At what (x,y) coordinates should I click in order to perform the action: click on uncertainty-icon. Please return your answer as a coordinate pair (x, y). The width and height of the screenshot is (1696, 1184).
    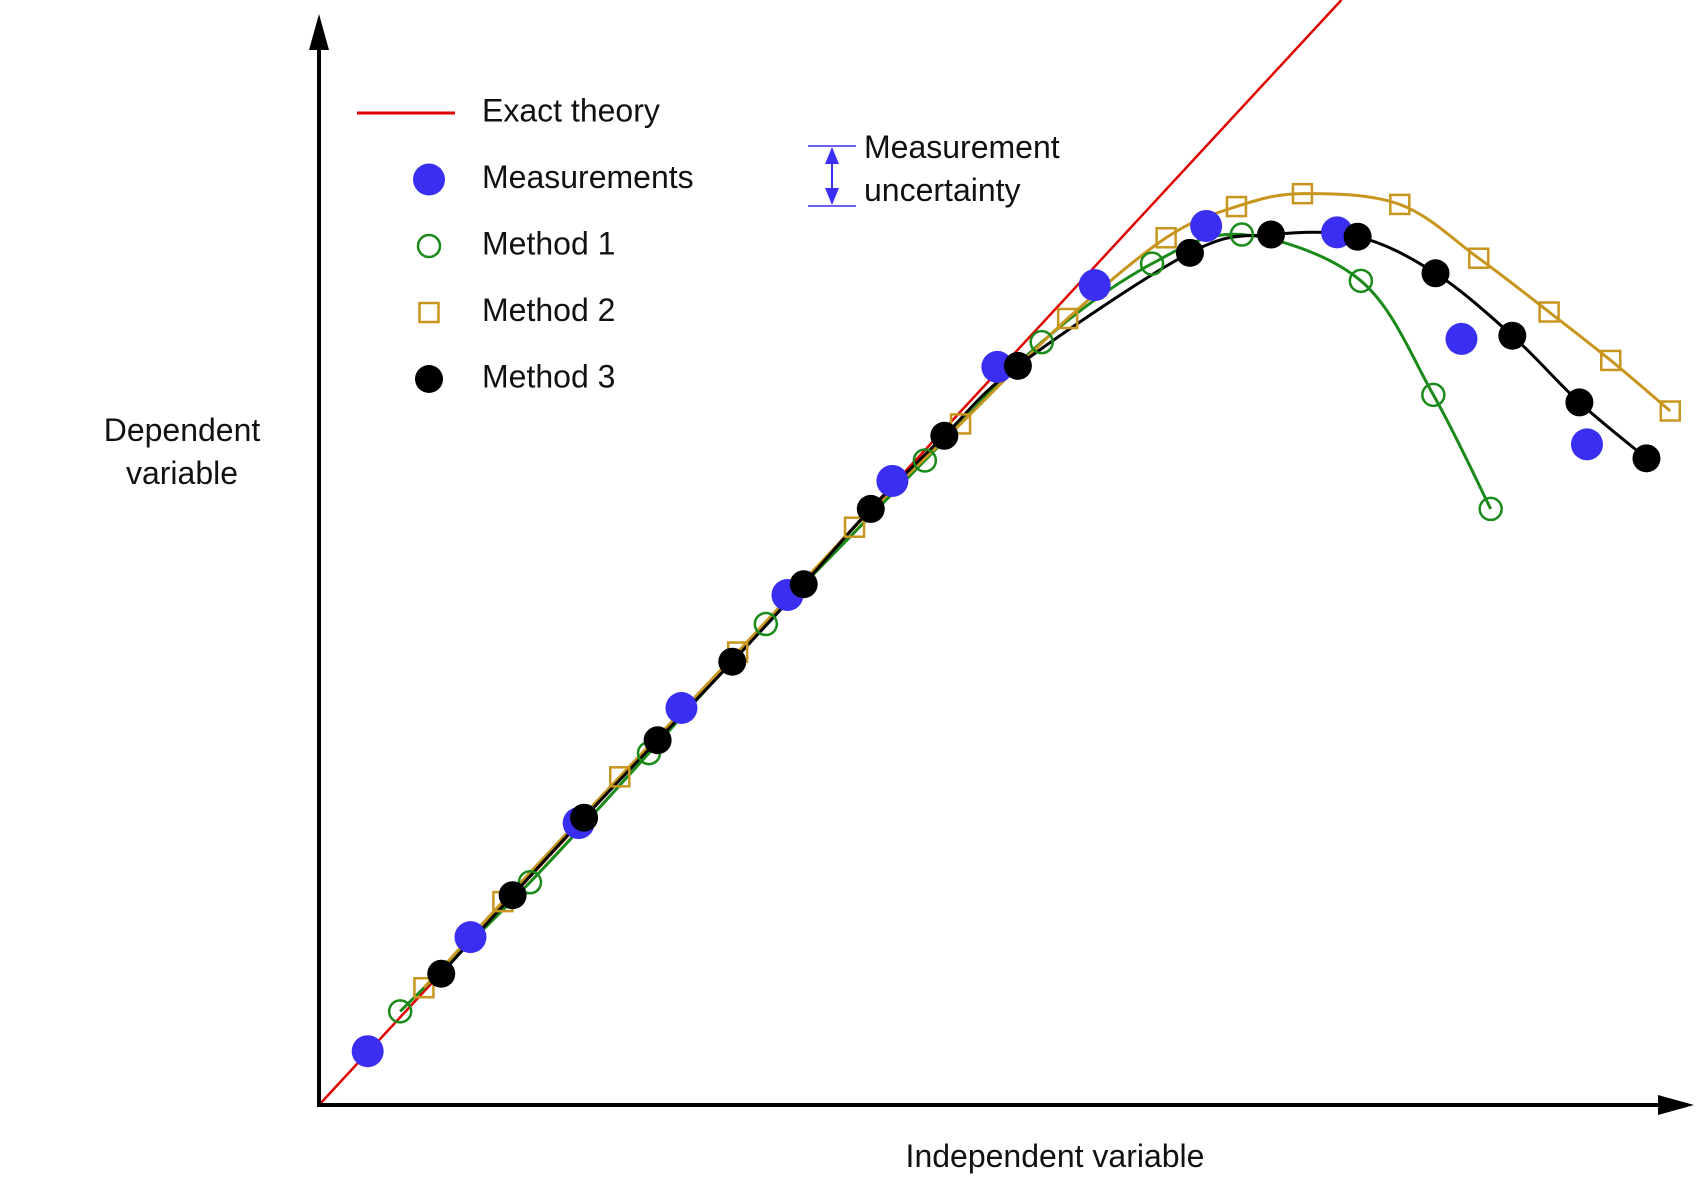
    Looking at the image, I should click on (832, 176).